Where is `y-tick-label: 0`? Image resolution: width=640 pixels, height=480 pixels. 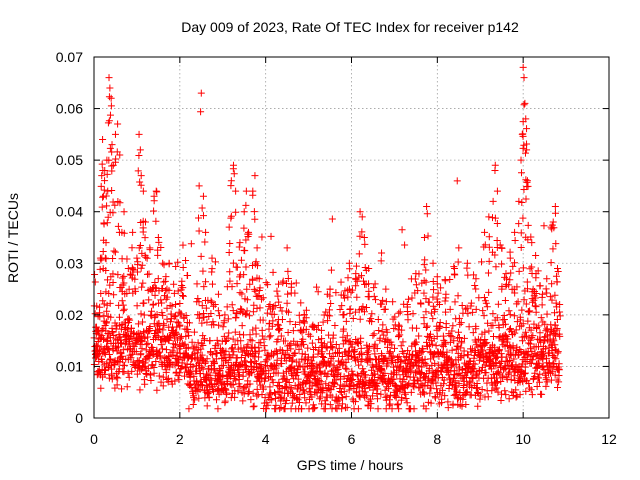 y-tick-label: 0 is located at coordinates (79, 418).